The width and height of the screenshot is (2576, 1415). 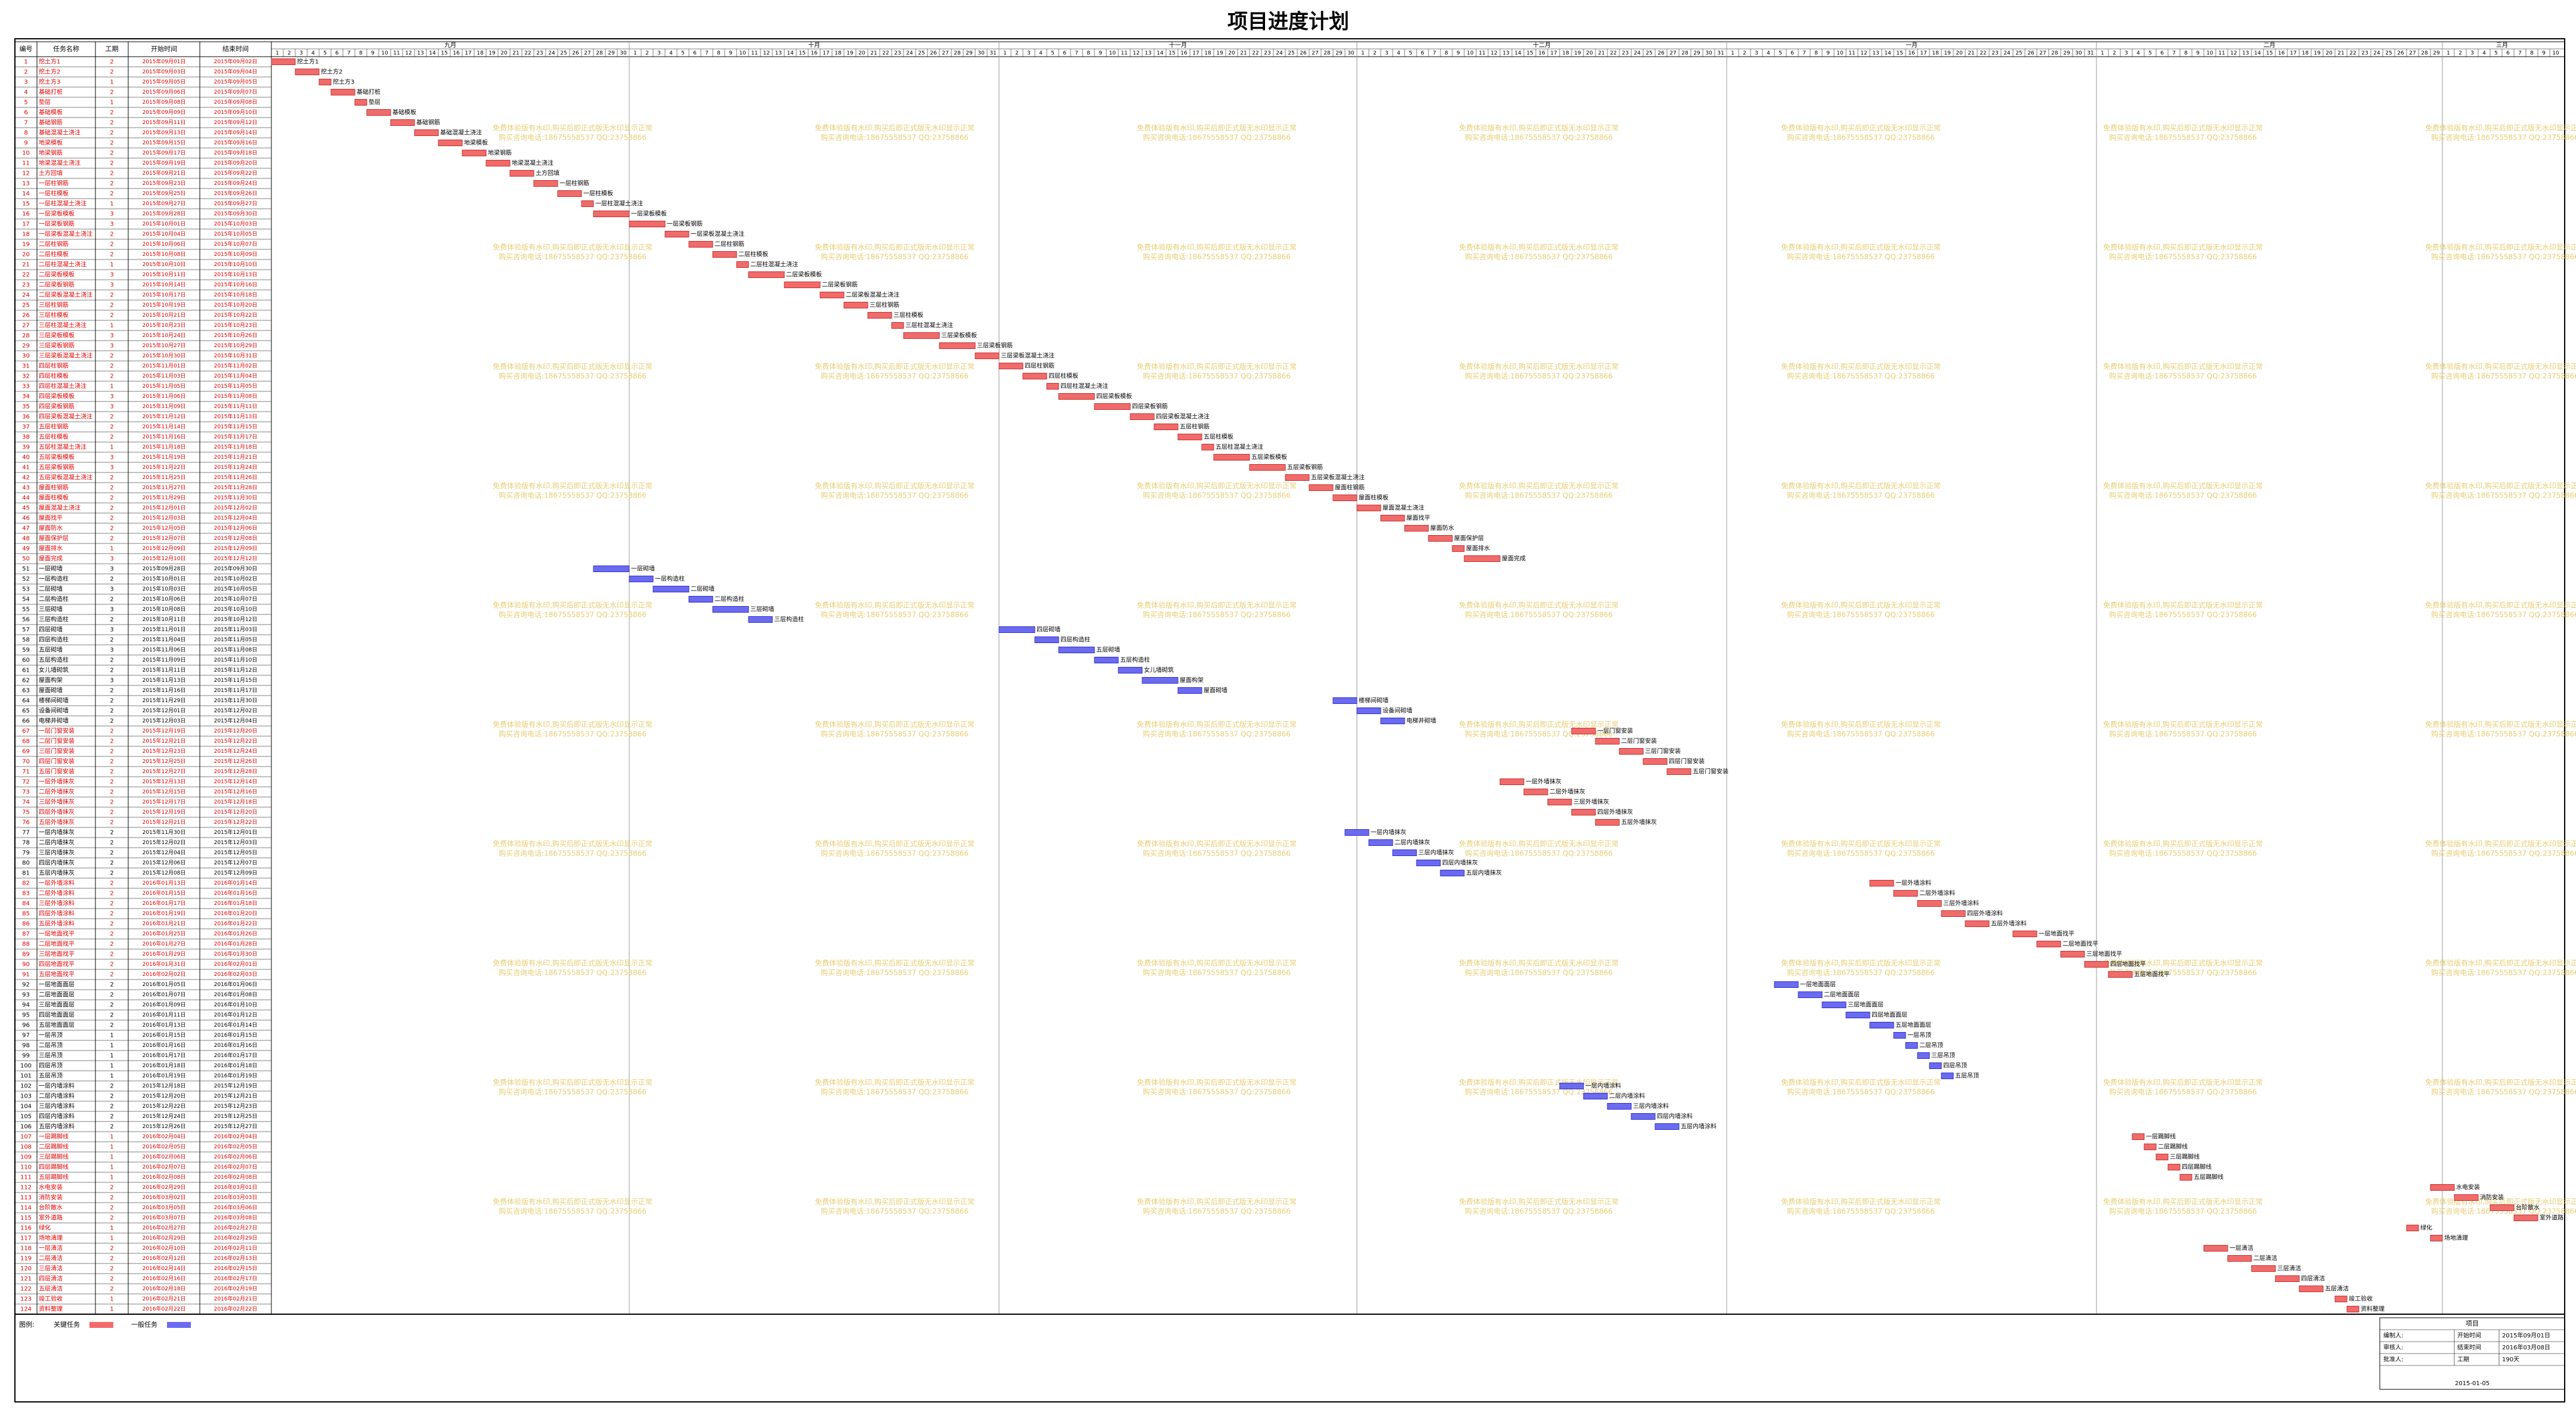 I want to click on table-cell: 五层梁板混凝土浇注, so click(x=65, y=478).